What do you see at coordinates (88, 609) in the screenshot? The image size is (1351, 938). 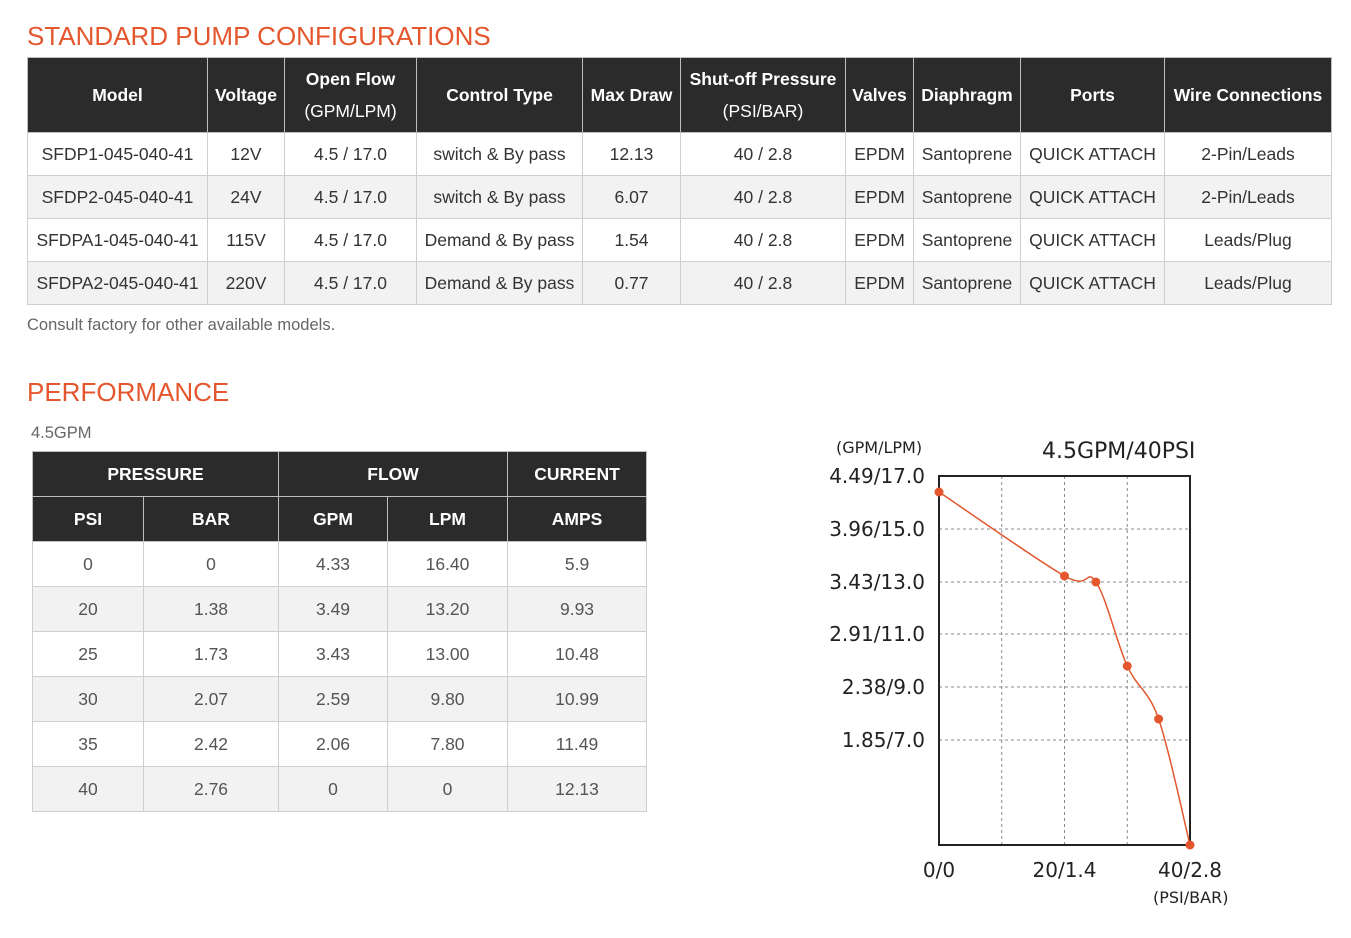 I see `table-cell: 20` at bounding box center [88, 609].